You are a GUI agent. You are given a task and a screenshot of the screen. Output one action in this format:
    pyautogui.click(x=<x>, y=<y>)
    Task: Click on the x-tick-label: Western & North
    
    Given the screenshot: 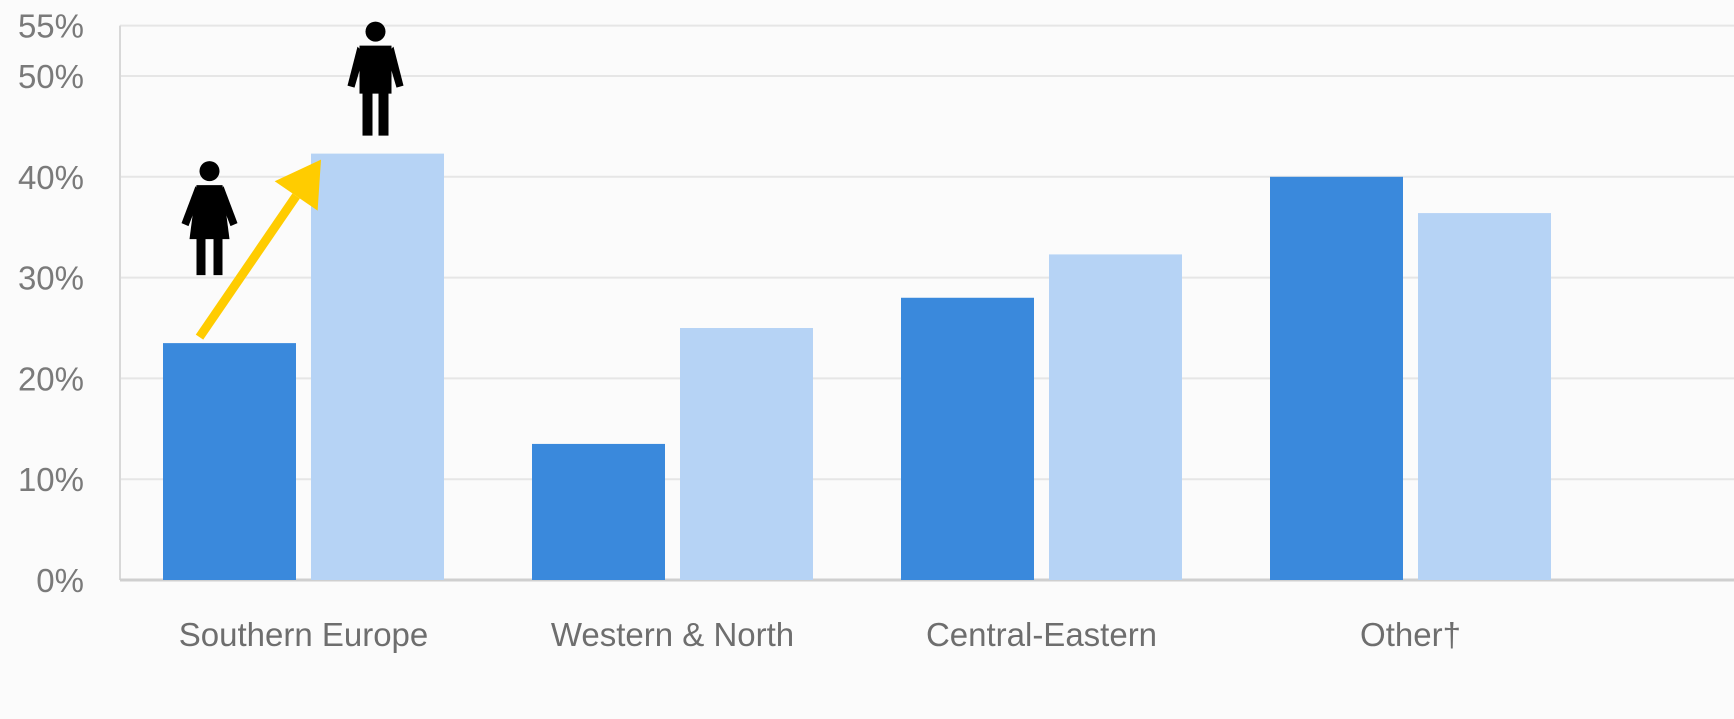 What is the action you would take?
    pyautogui.click(x=672, y=634)
    